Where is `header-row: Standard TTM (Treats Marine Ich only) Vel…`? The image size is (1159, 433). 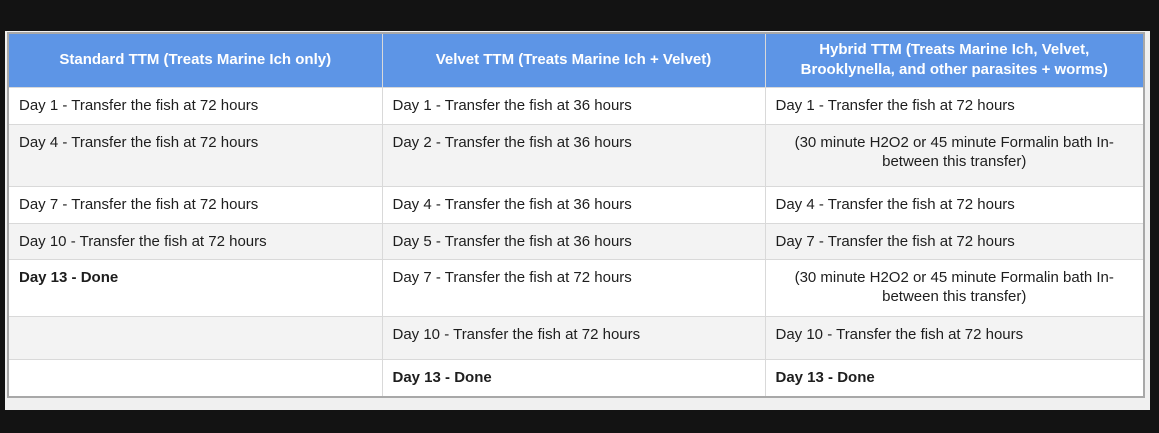
header-row: Standard TTM (Treats Marine Ich only) Vel… is located at coordinates (576, 60).